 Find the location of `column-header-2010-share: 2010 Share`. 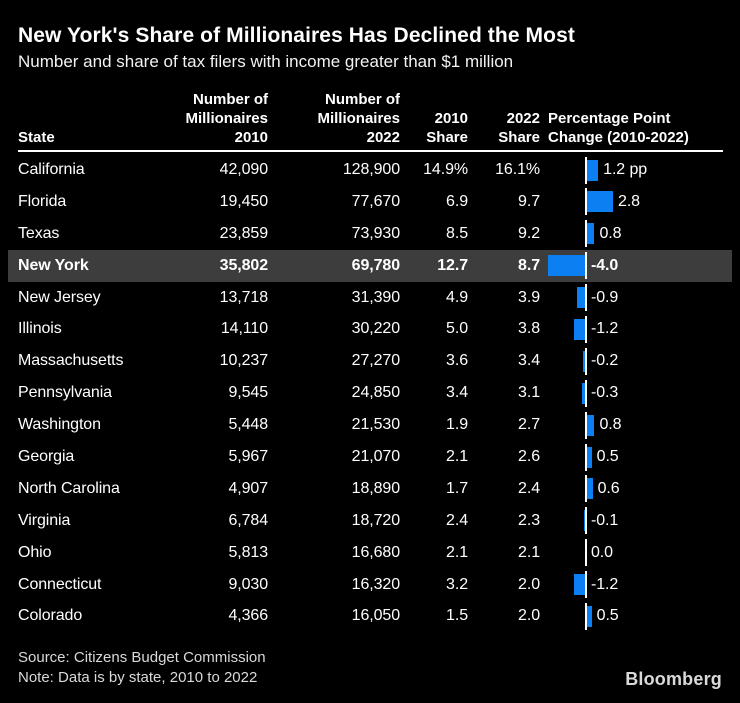

column-header-2010-share: 2010 Share is located at coordinates (447, 128).